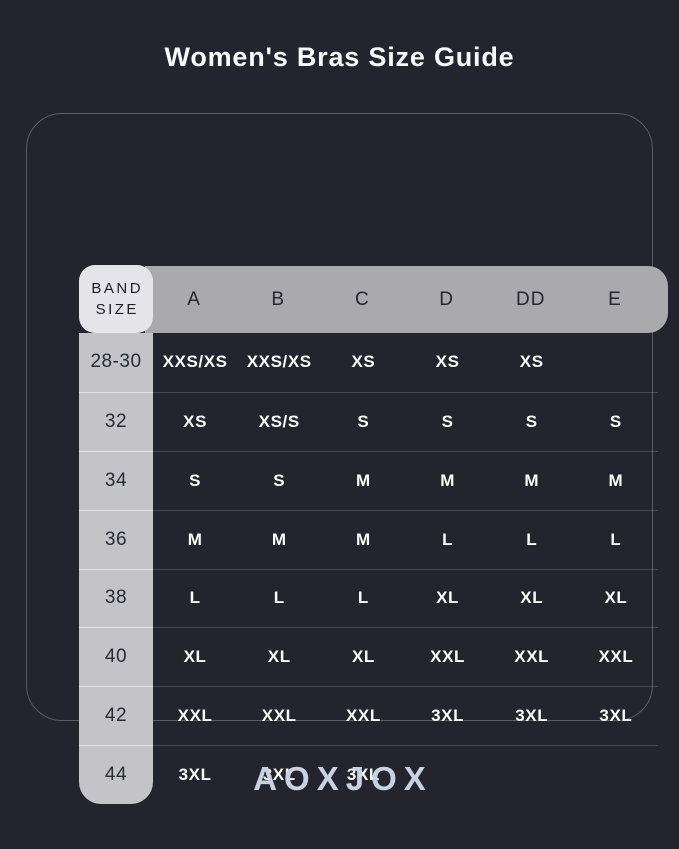 Image resolution: width=679 pixels, height=849 pixels. What do you see at coordinates (116, 421) in the screenshot?
I see `band-size-cell: 32` at bounding box center [116, 421].